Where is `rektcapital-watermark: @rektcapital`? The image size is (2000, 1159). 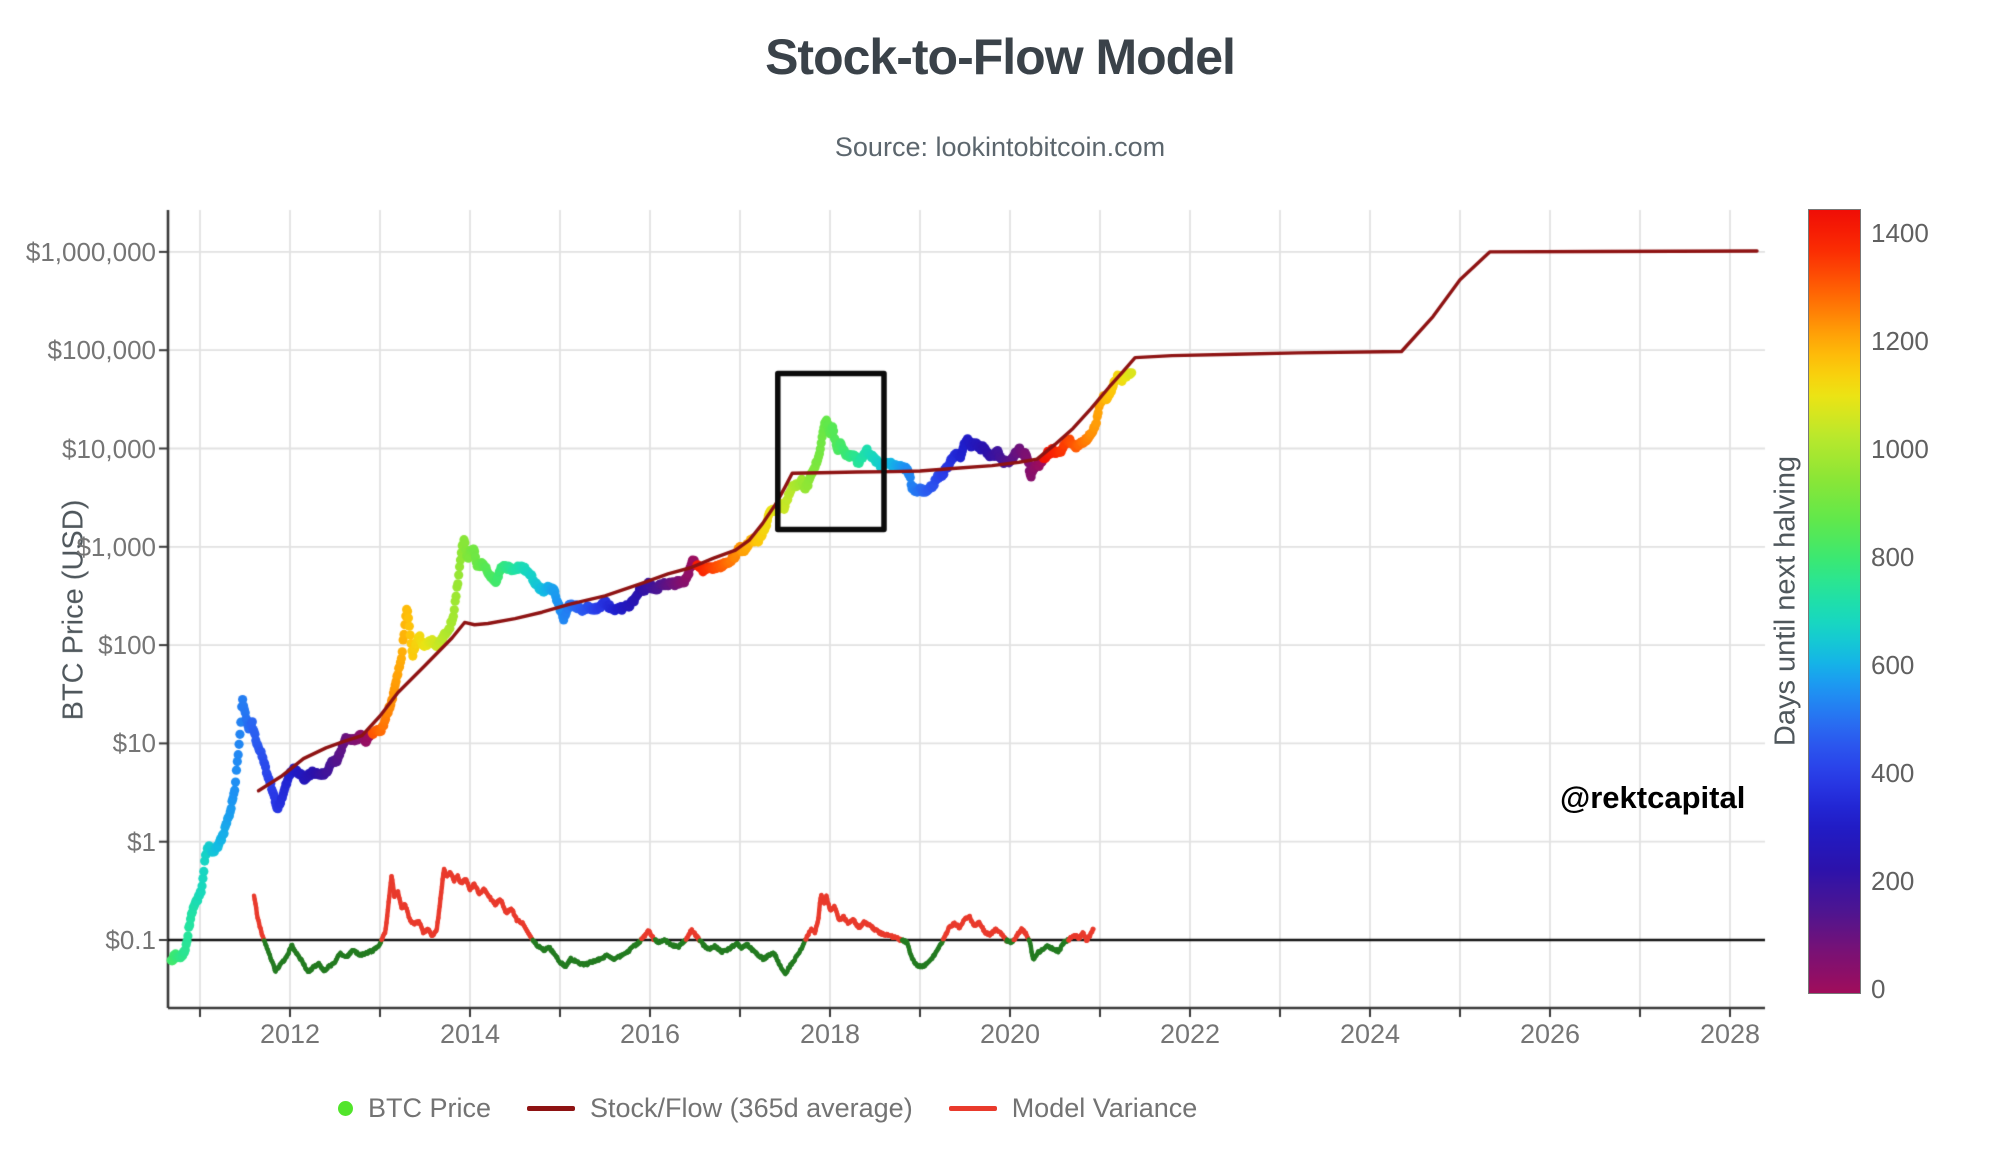
rektcapital-watermark: @rektcapital is located at coordinates (1653, 797).